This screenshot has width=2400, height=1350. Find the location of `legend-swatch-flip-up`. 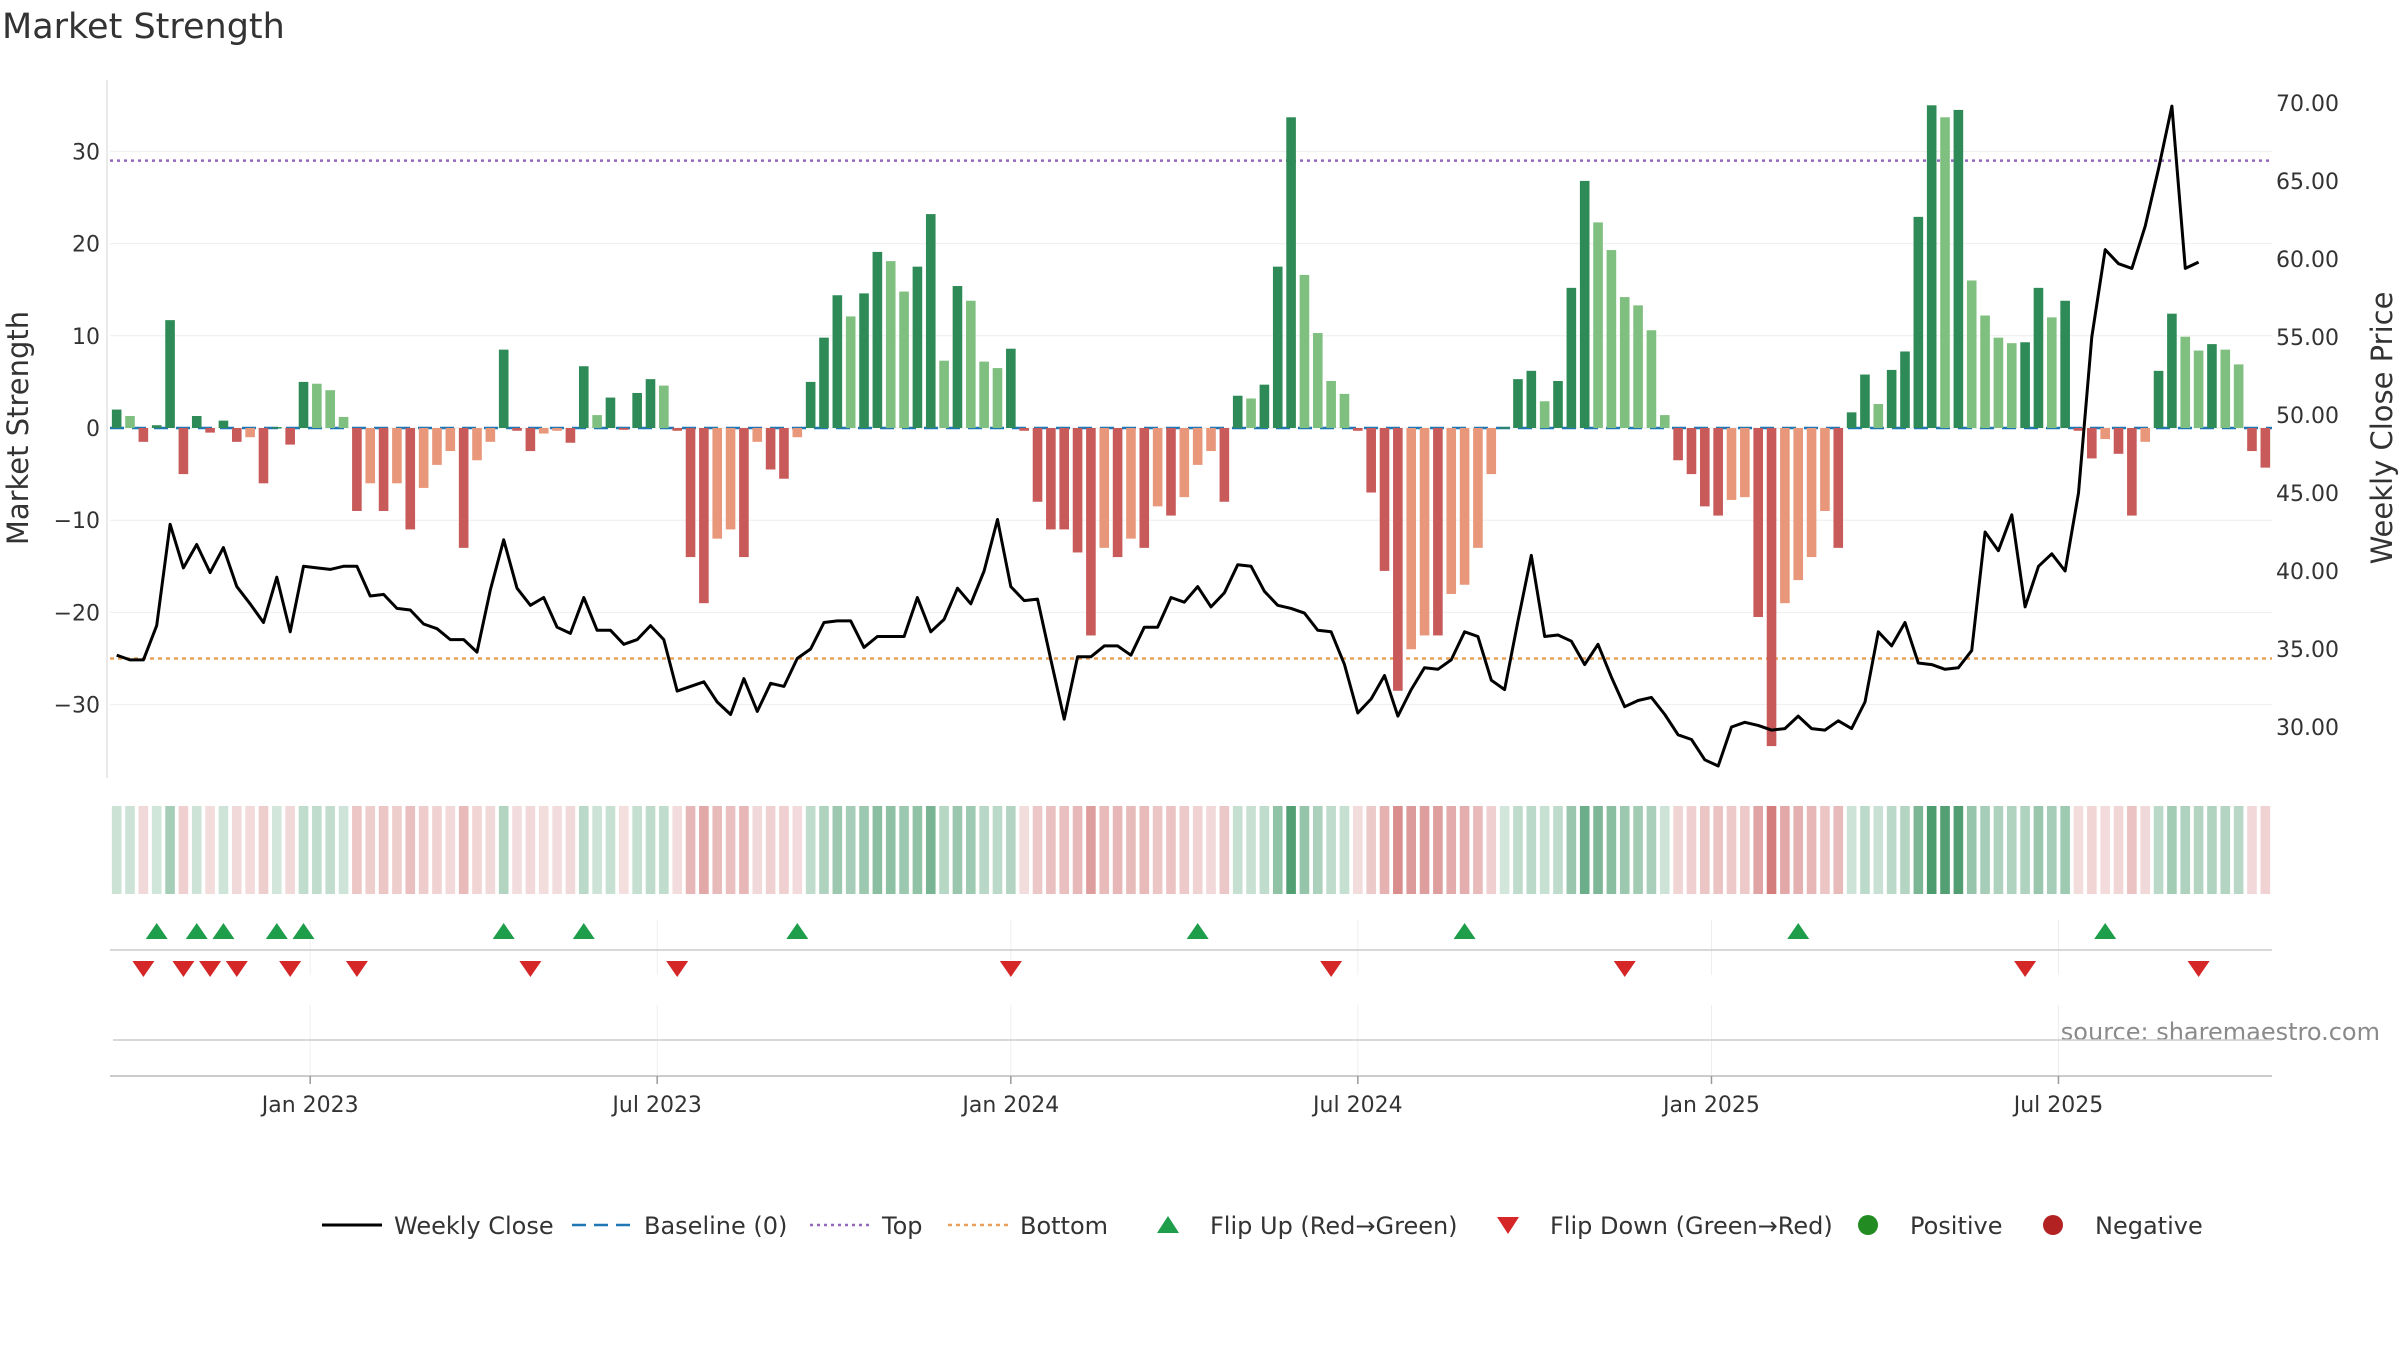

legend-swatch-flip-up is located at coordinates (1168, 1224).